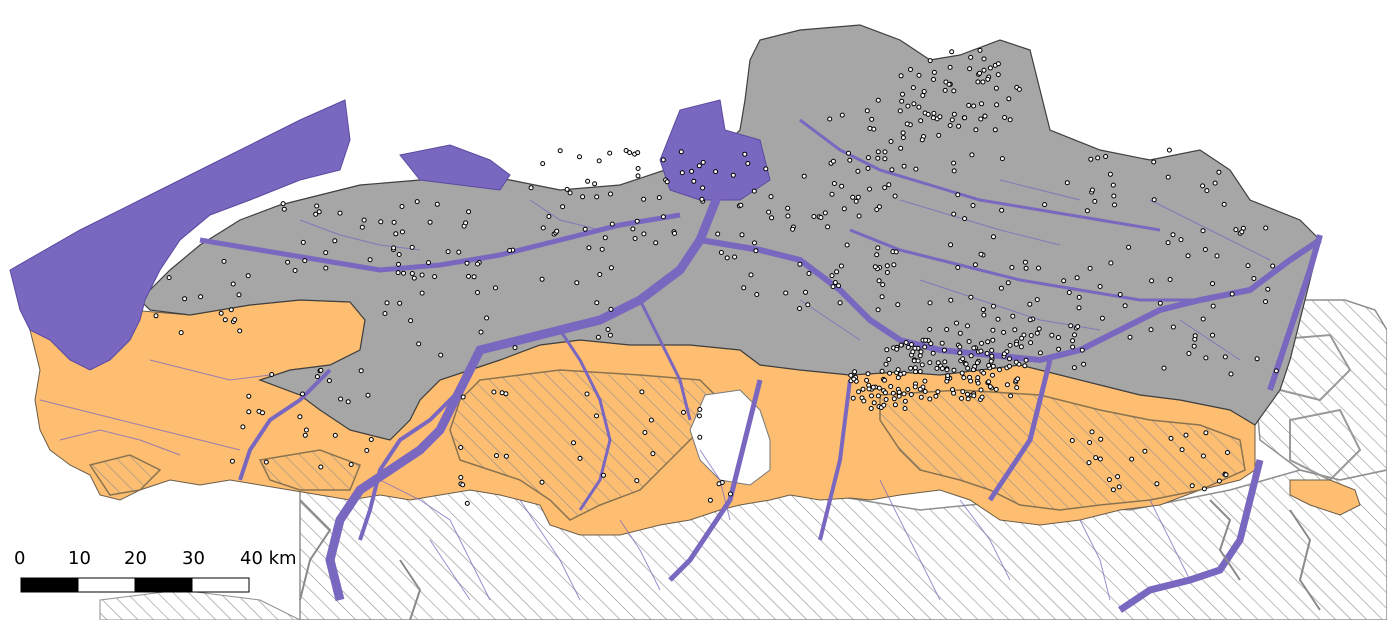 The image size is (1387, 620). Describe the element at coordinates (155, 570) in the screenshot. I see `scale-bar: 0 10 20 30 40 km` at that location.